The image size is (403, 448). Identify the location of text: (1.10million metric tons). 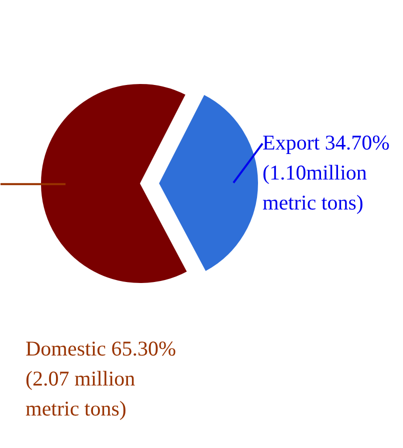
(315, 187).